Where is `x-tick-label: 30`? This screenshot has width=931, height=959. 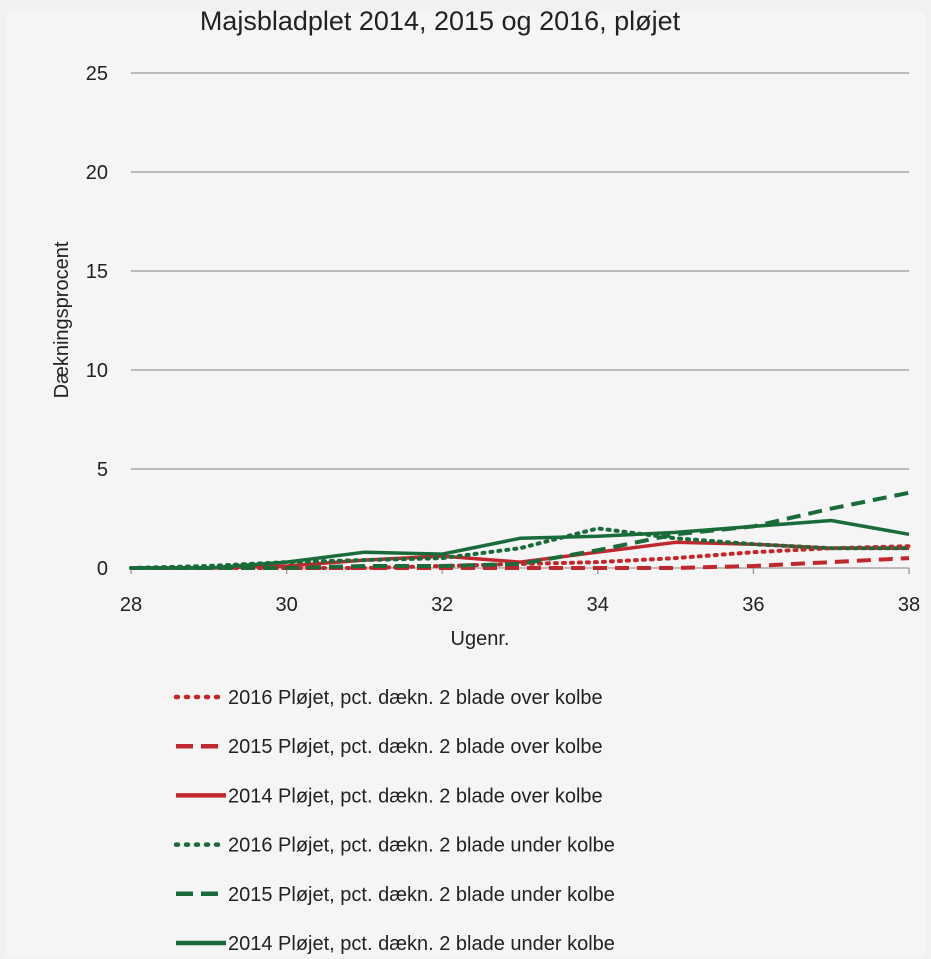
x-tick-label: 30 is located at coordinates (286, 605).